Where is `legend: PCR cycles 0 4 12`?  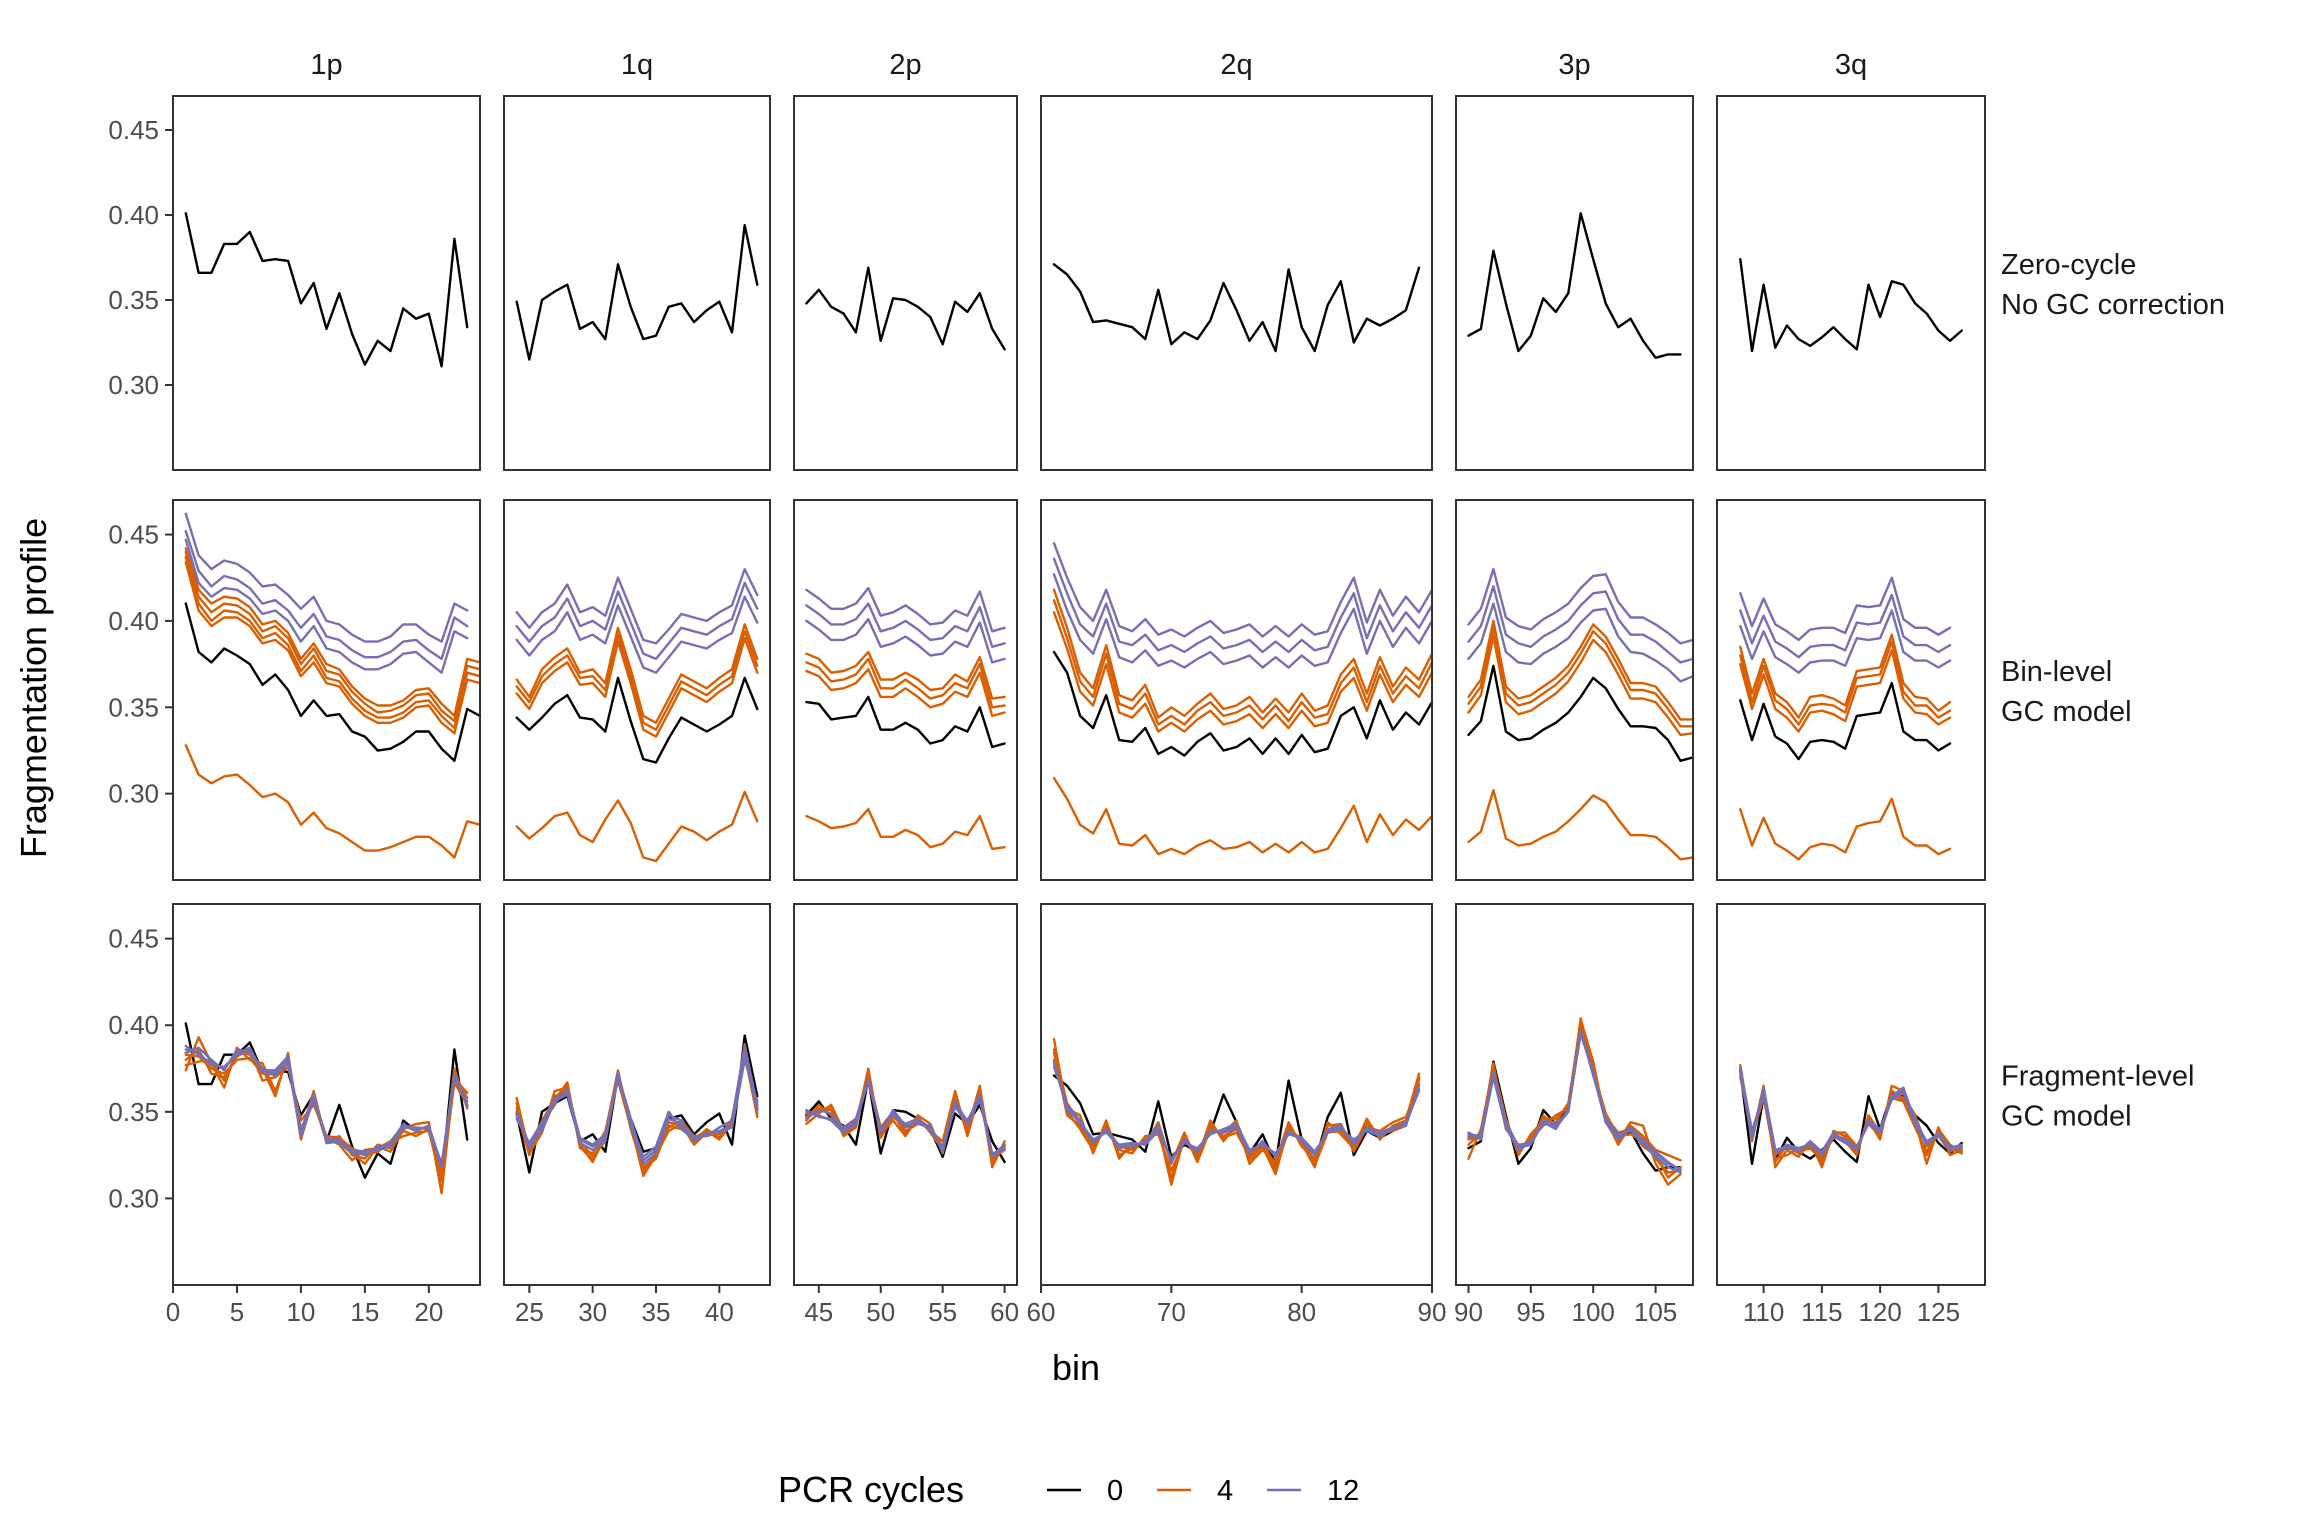 legend: PCR cycles 0 4 12 is located at coordinates (1068, 1489).